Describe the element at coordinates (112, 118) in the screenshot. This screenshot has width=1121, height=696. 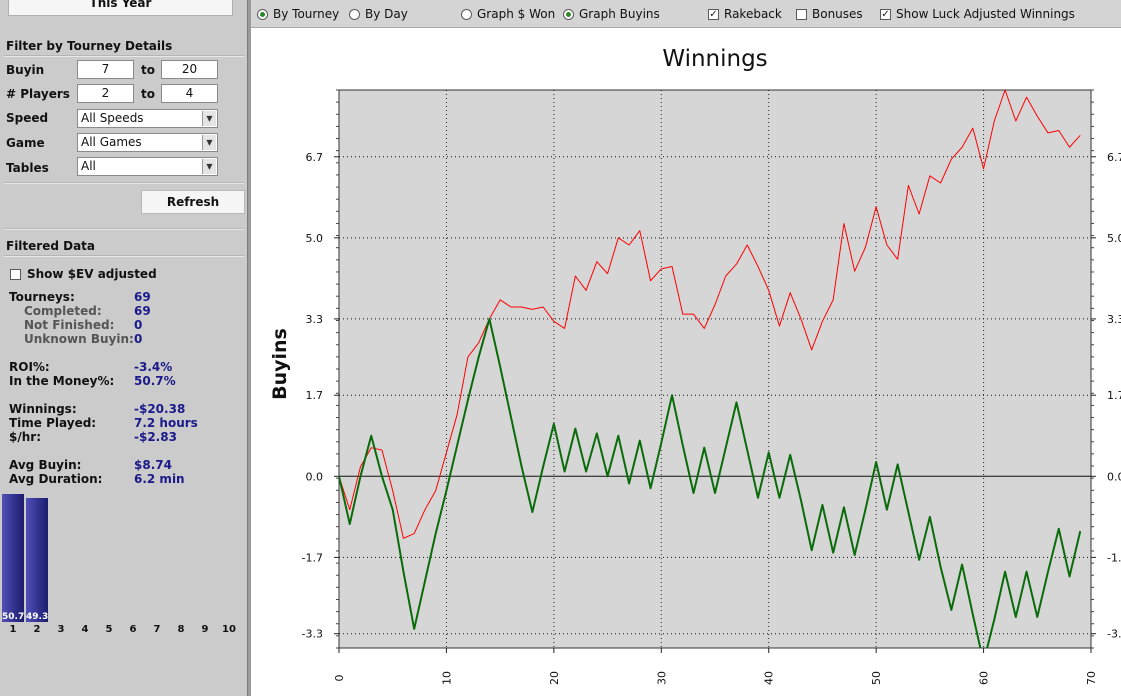
I see `speed-value: All Speeds` at that location.